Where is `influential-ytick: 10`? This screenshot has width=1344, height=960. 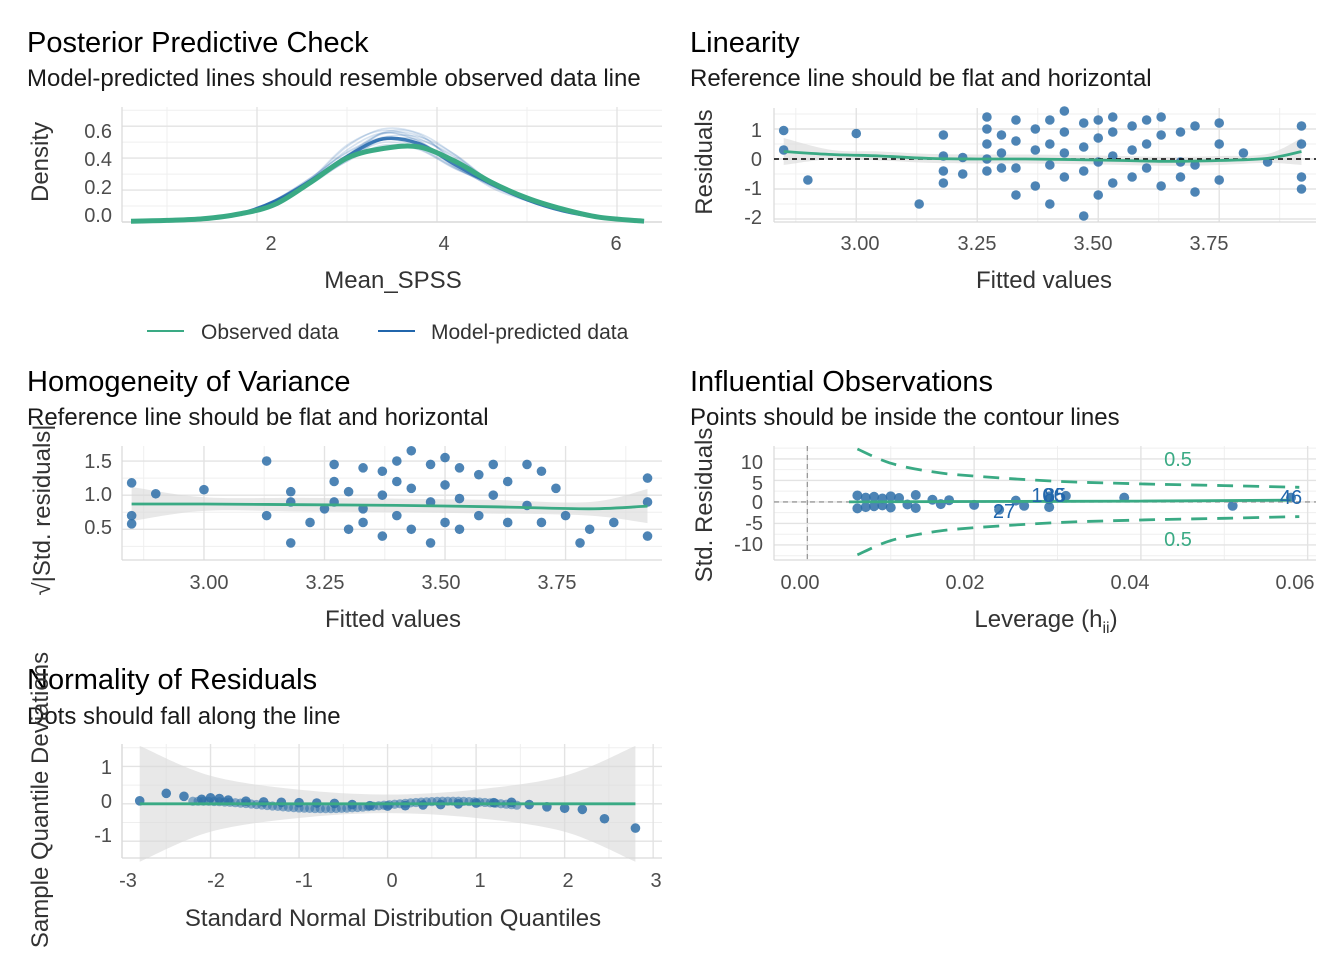
influential-ytick: 10 is located at coordinates (752, 463).